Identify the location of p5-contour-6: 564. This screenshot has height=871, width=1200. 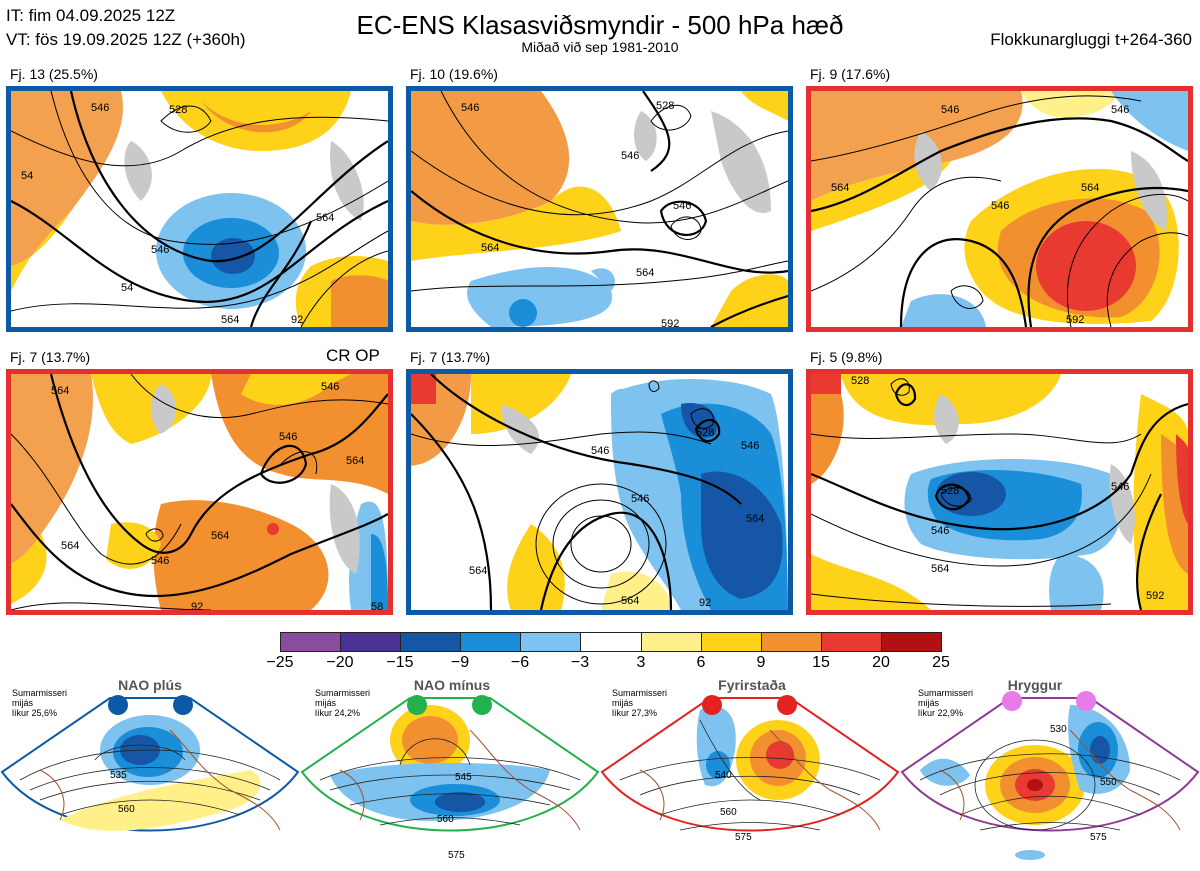
(478, 571).